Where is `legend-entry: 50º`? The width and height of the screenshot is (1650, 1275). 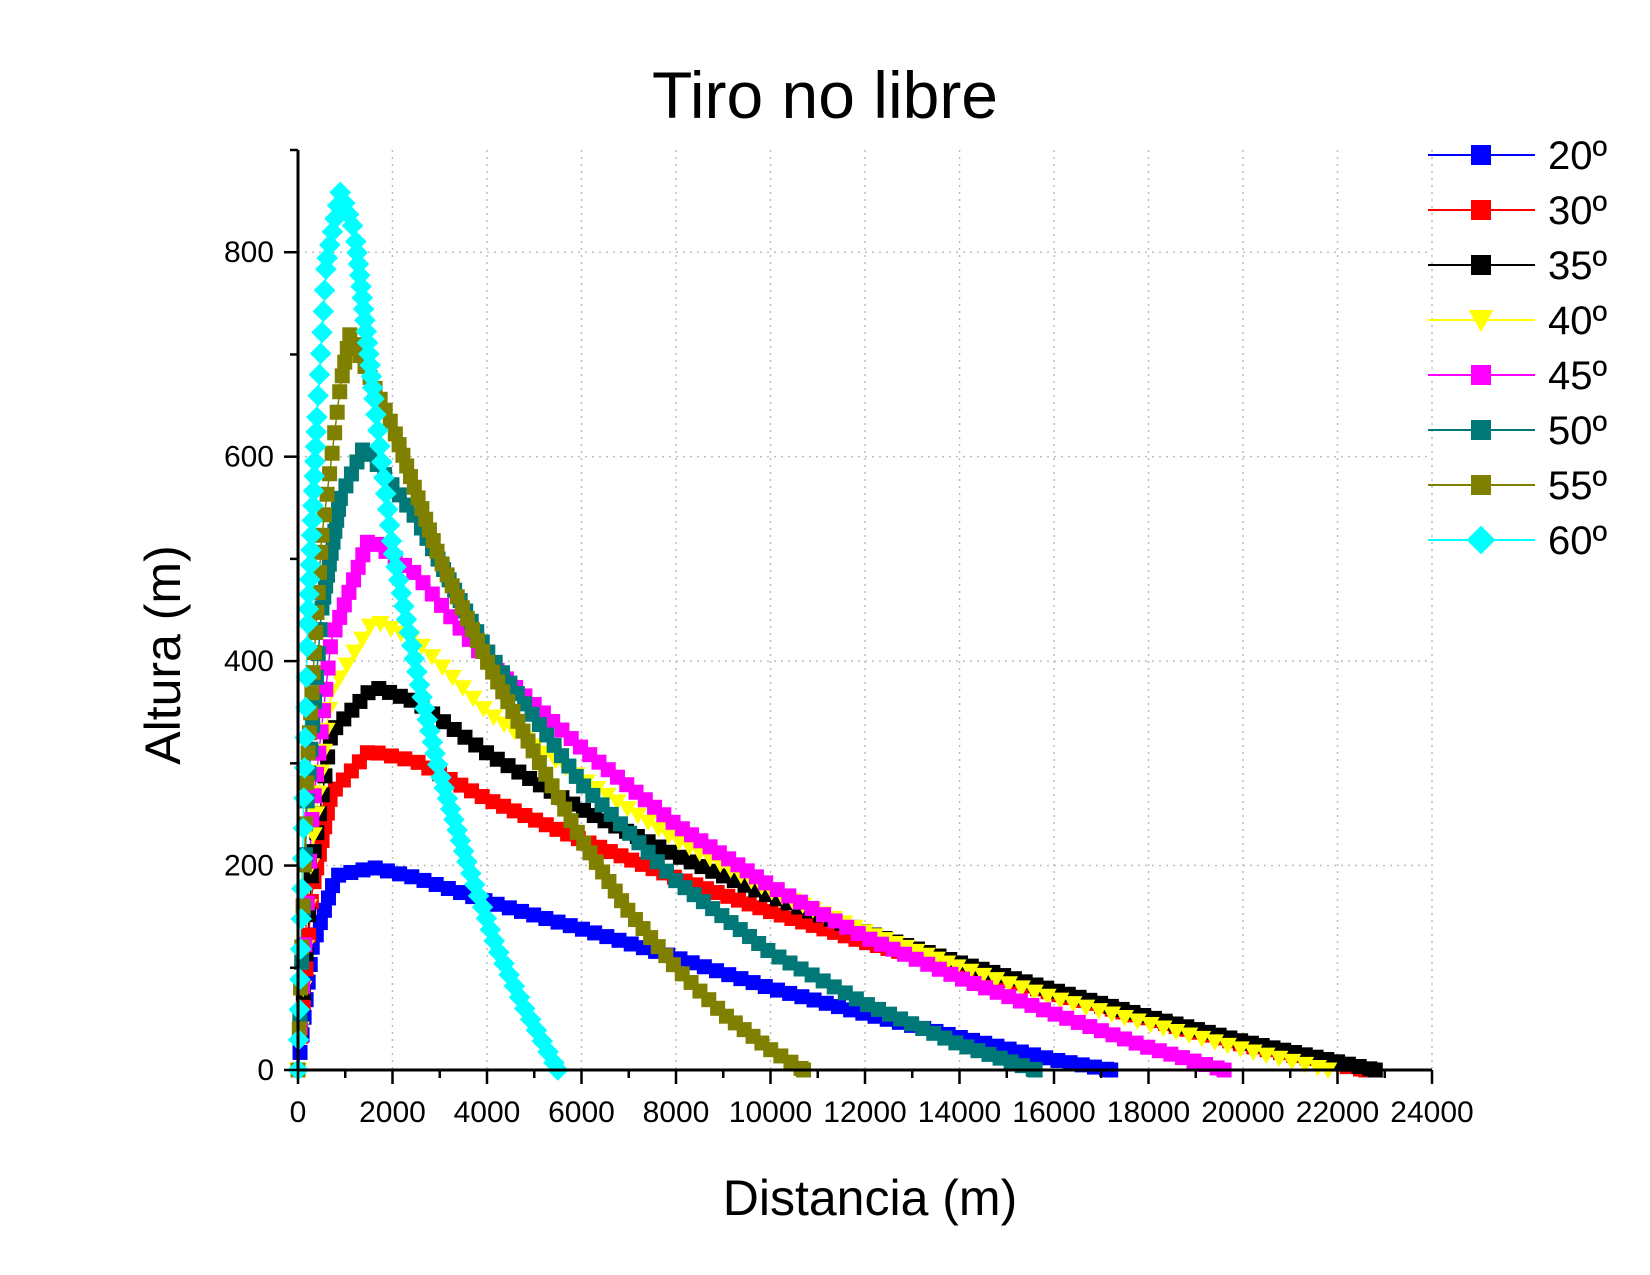 legend-entry: 50º is located at coordinates (1517, 431).